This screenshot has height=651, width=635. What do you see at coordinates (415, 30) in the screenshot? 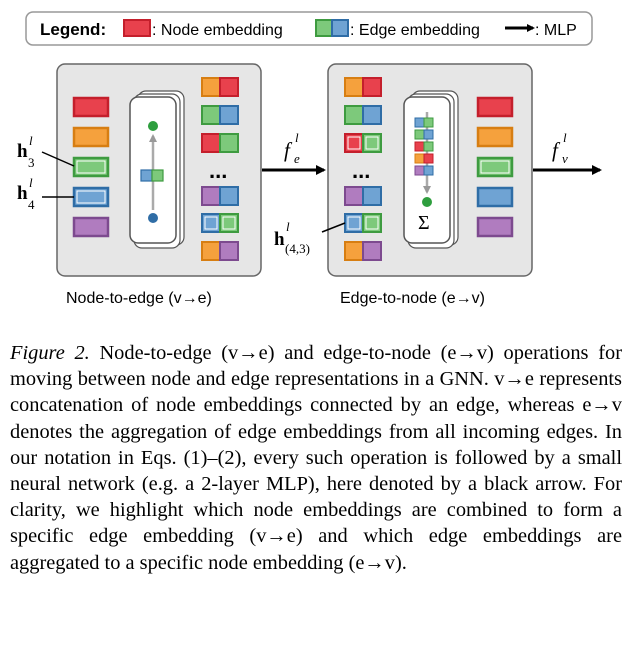
I see `legend-edge-label: : Edge embedding` at bounding box center [415, 30].